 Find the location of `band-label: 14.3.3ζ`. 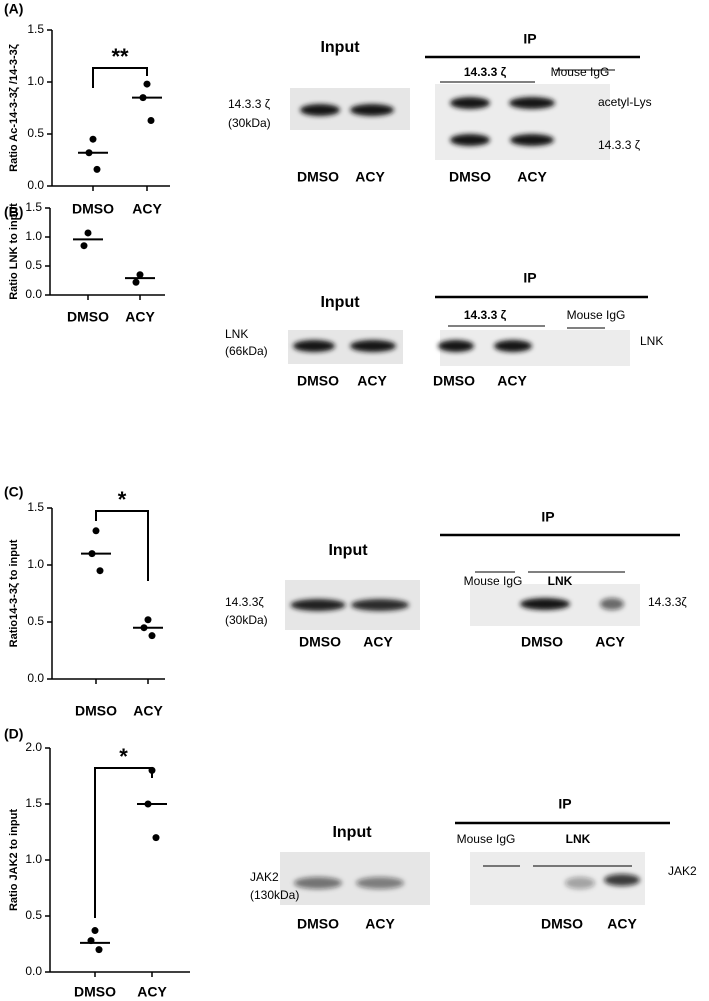

band-label: 14.3.3ζ is located at coordinates (667, 602).